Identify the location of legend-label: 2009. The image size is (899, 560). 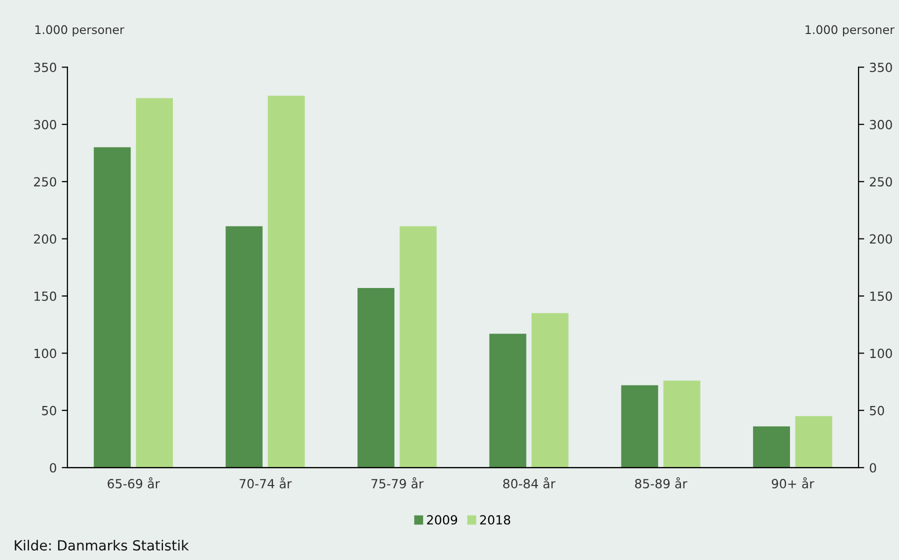
(442, 520).